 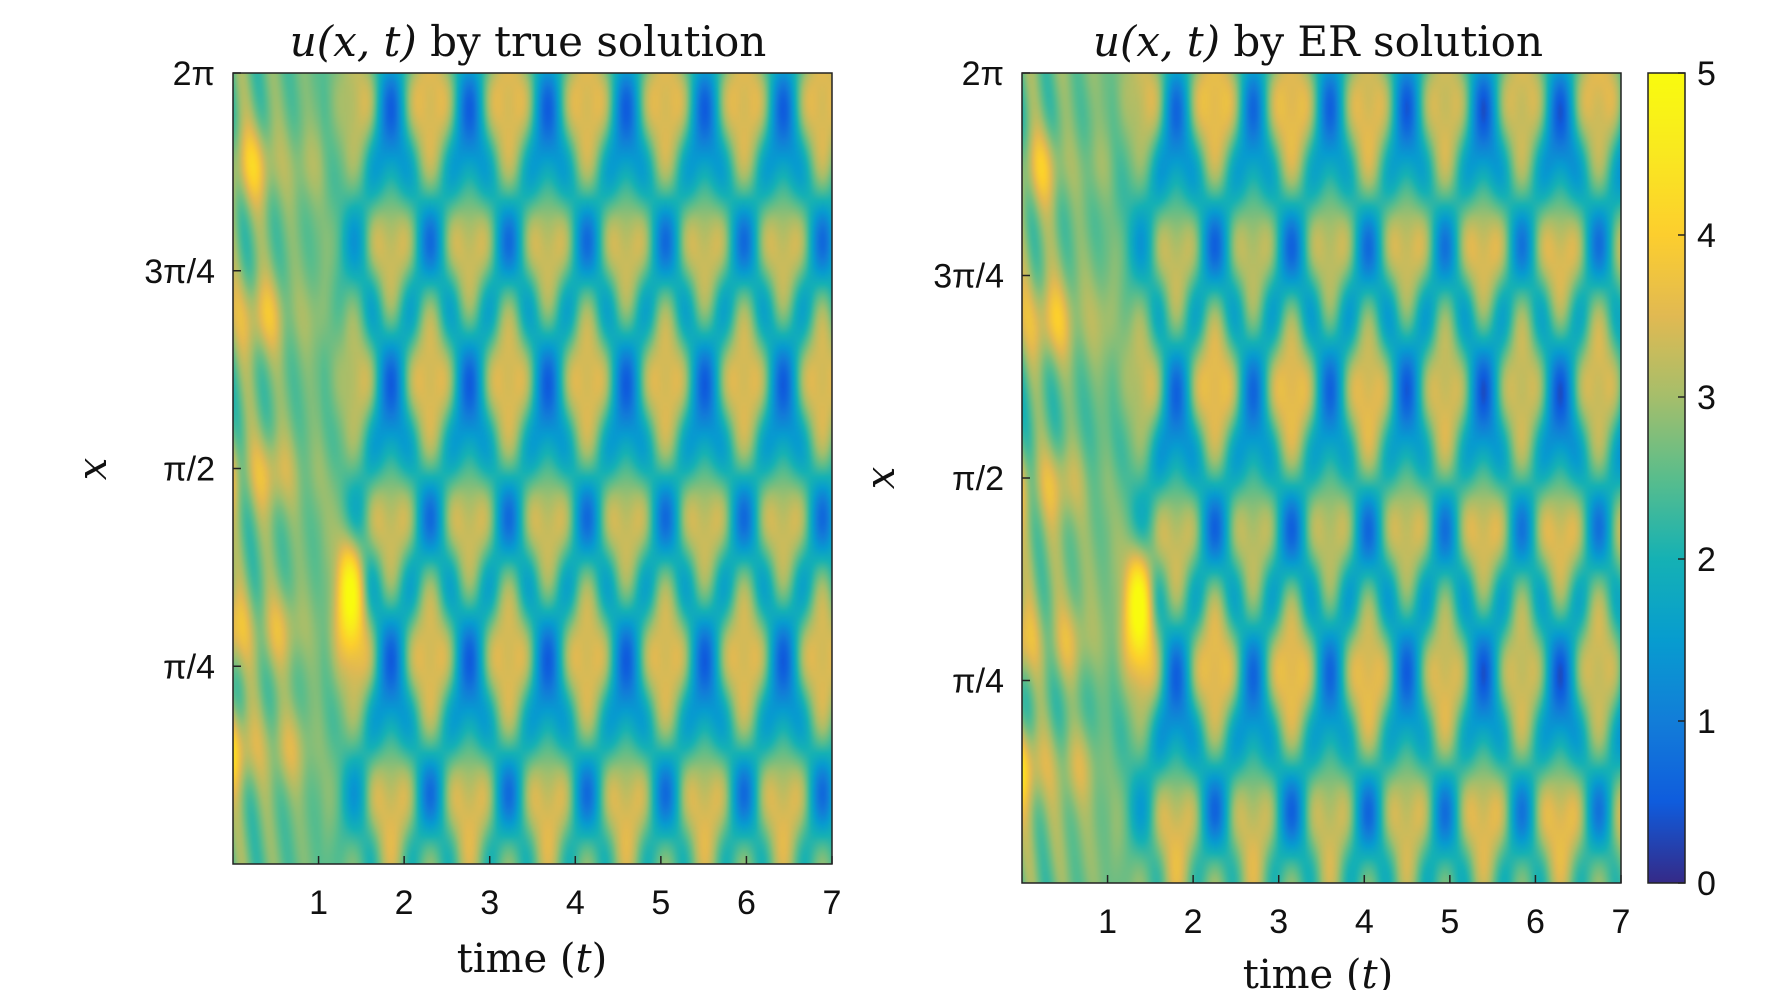 I want to click on colorbar-tick-label: 4, so click(x=1706, y=236).